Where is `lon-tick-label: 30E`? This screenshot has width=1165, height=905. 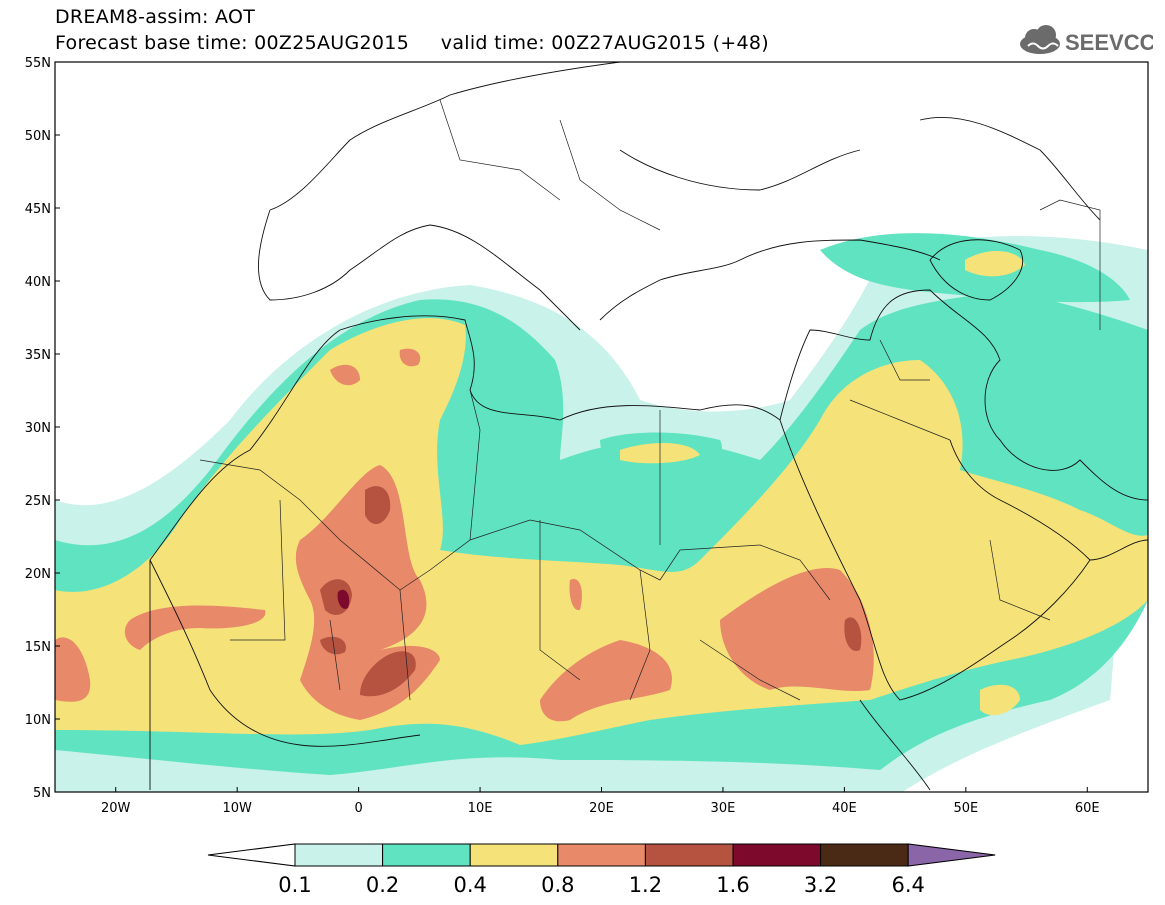
lon-tick-label: 30E is located at coordinates (723, 808).